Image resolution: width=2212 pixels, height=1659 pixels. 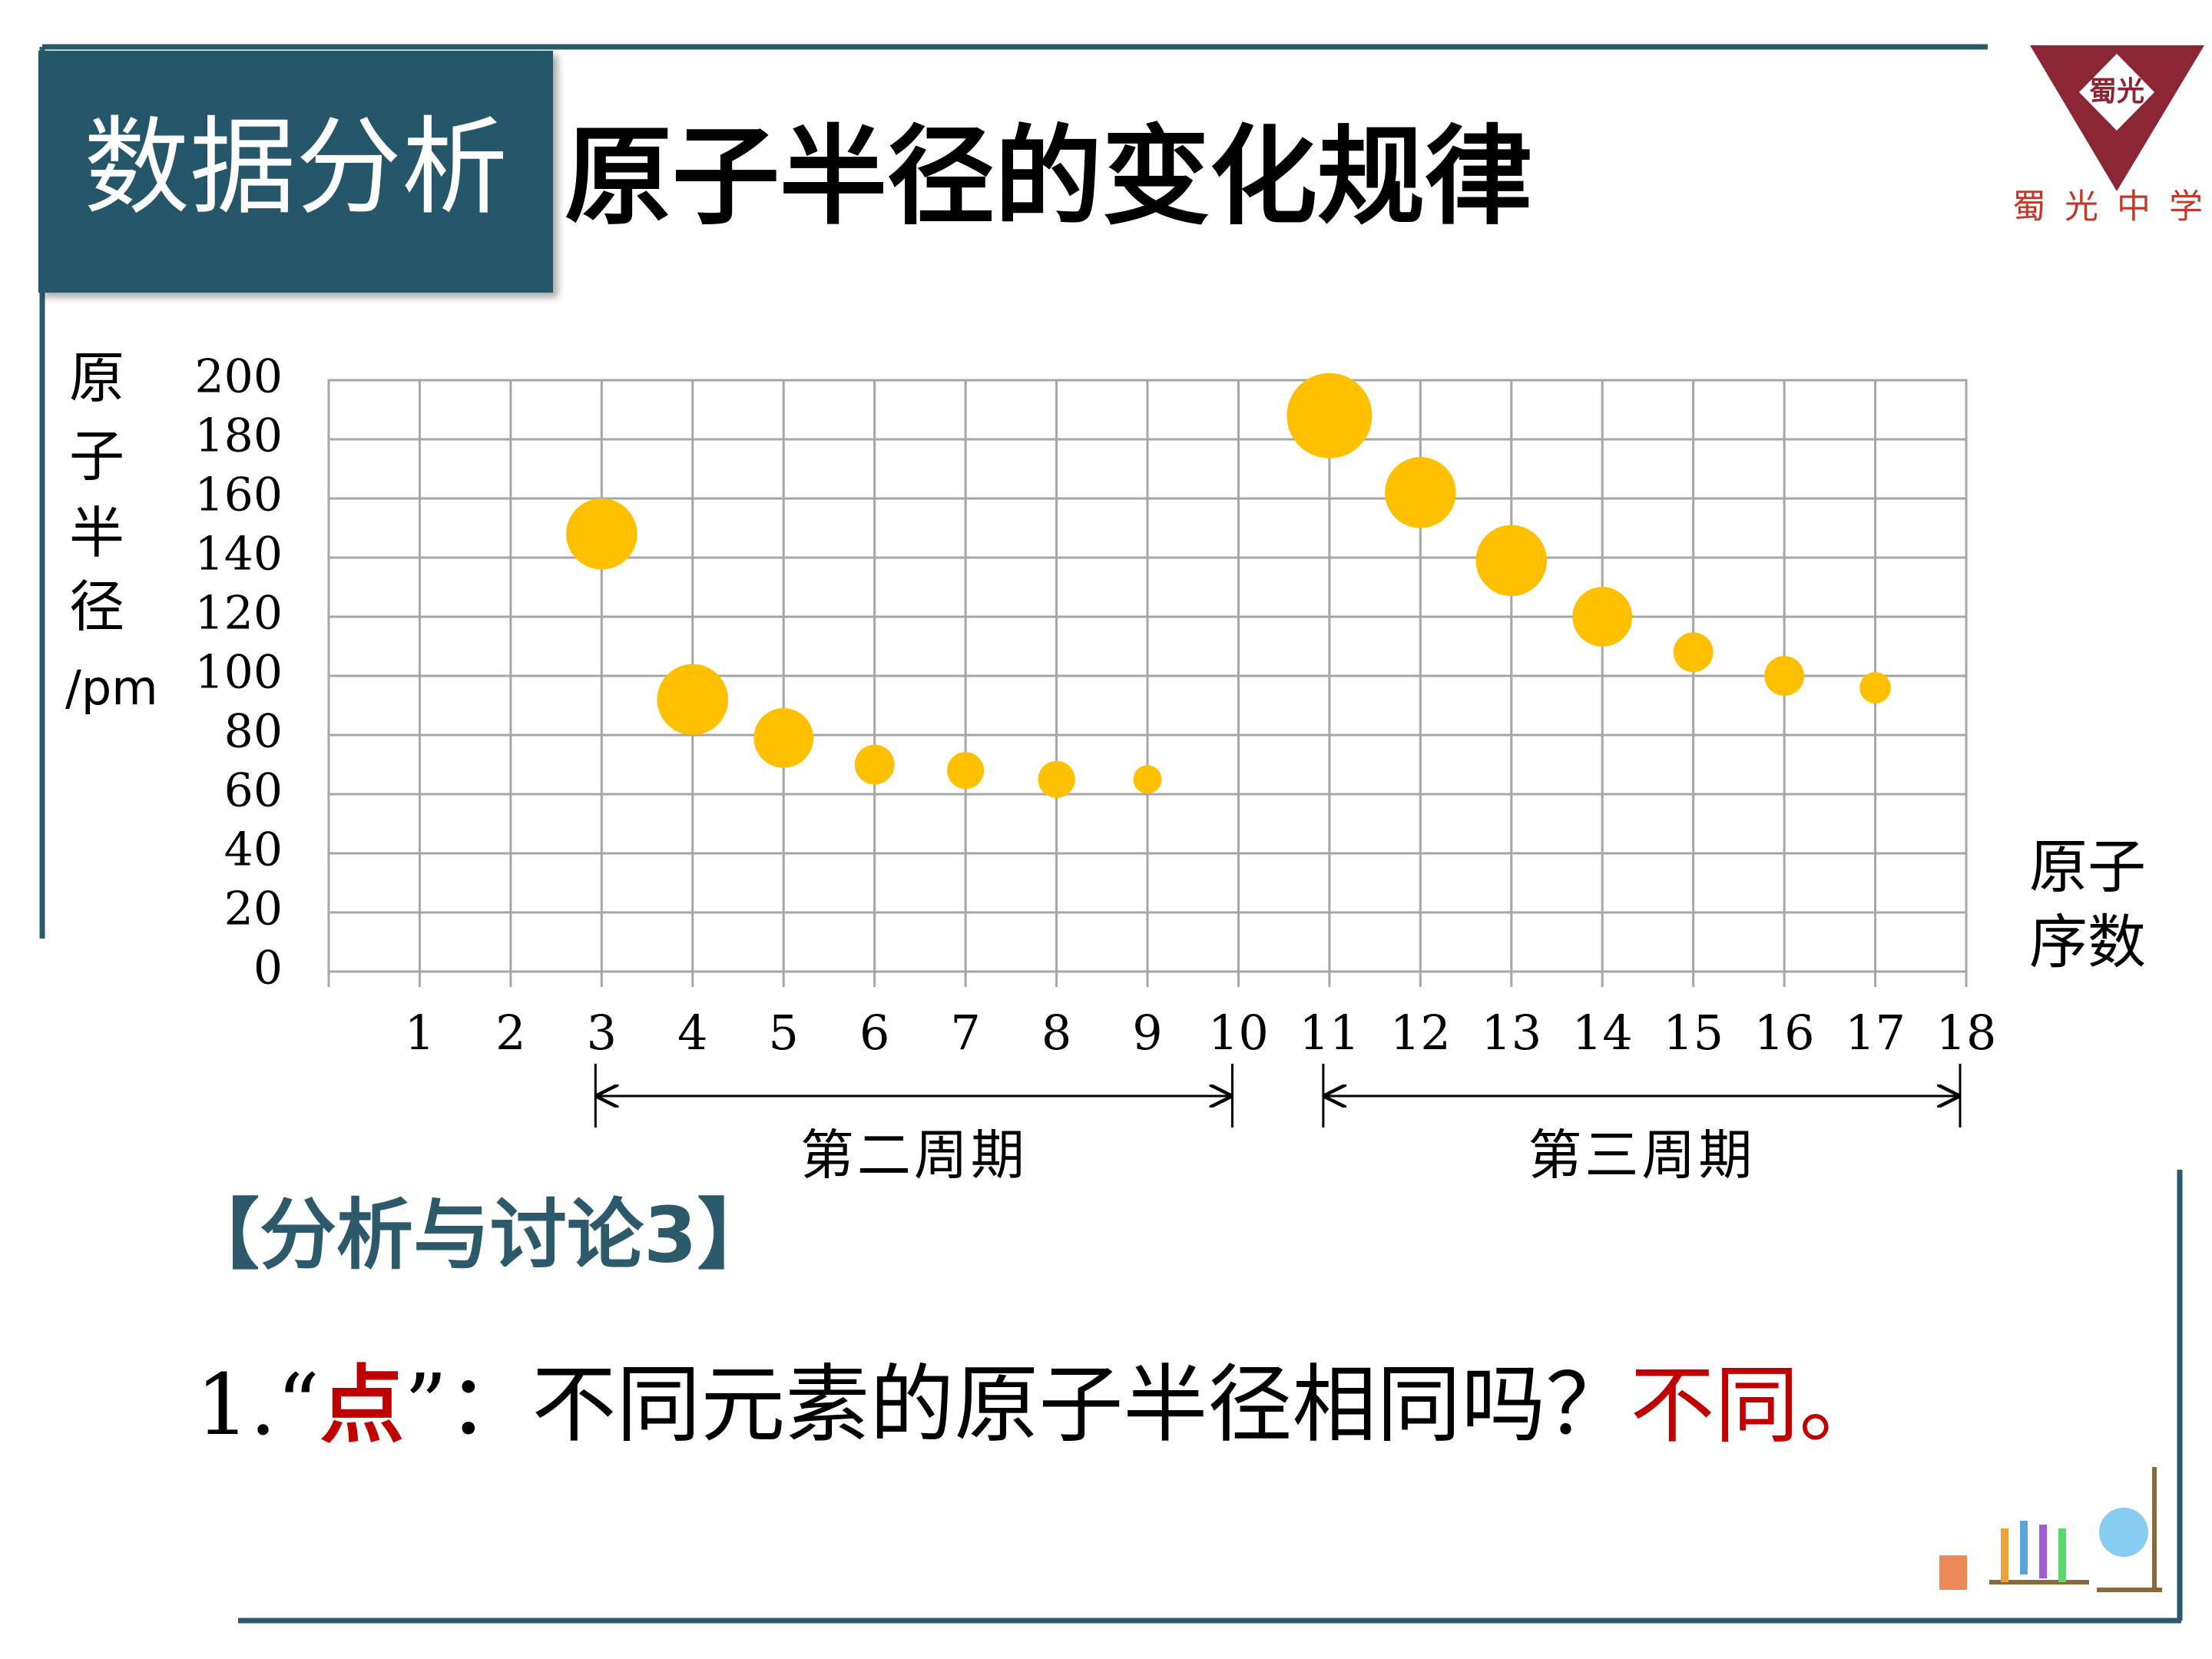 I want to click on x-tick-label: 6, so click(x=874, y=1033).